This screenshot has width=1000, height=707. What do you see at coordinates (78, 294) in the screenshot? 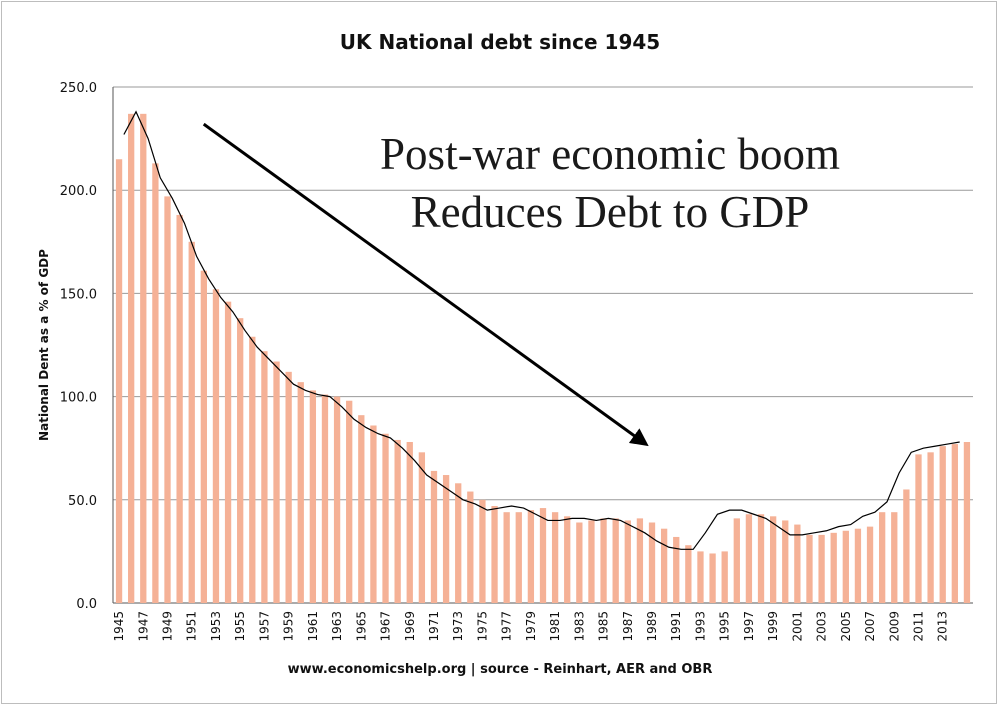
I see `y-tick-label: 150.0` at bounding box center [78, 294].